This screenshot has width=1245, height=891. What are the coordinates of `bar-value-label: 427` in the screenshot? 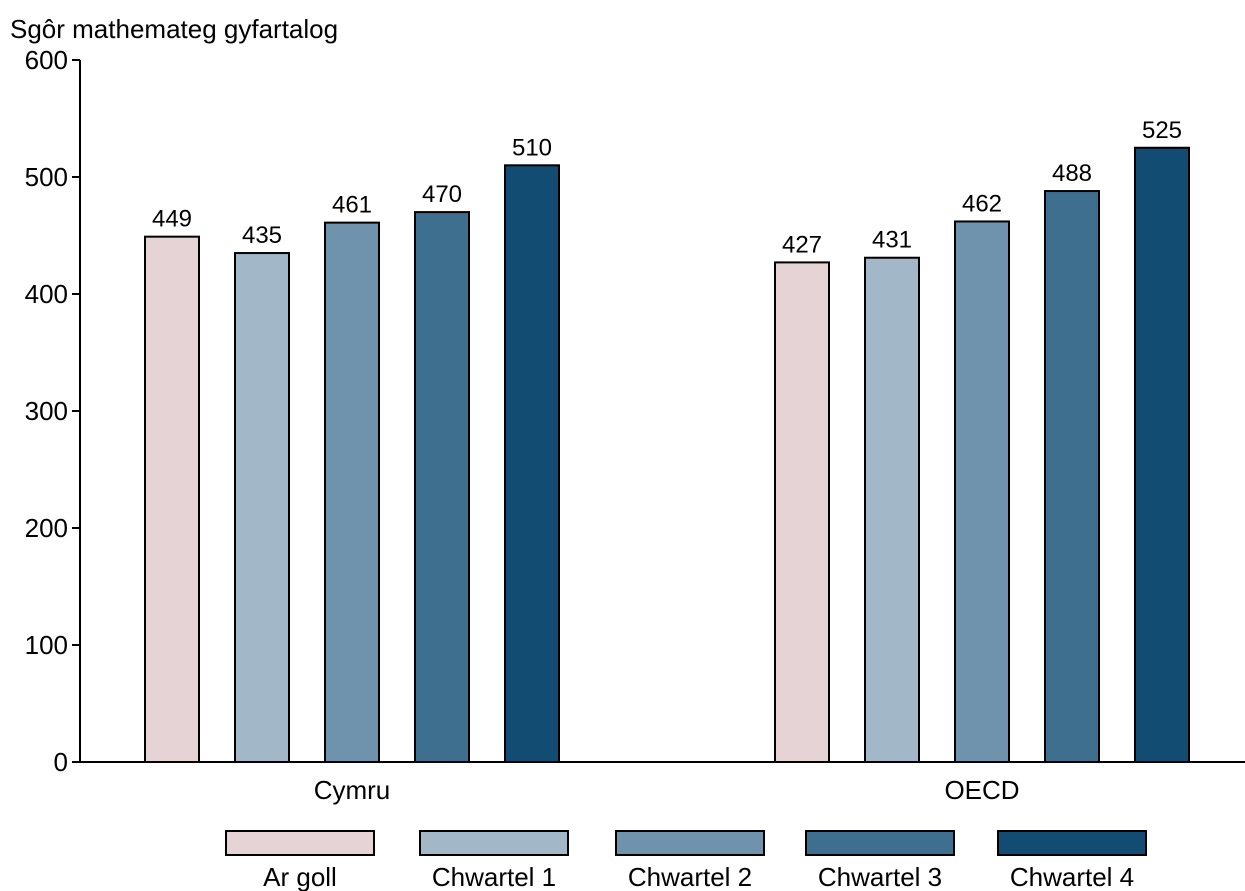 It's located at (802, 244).